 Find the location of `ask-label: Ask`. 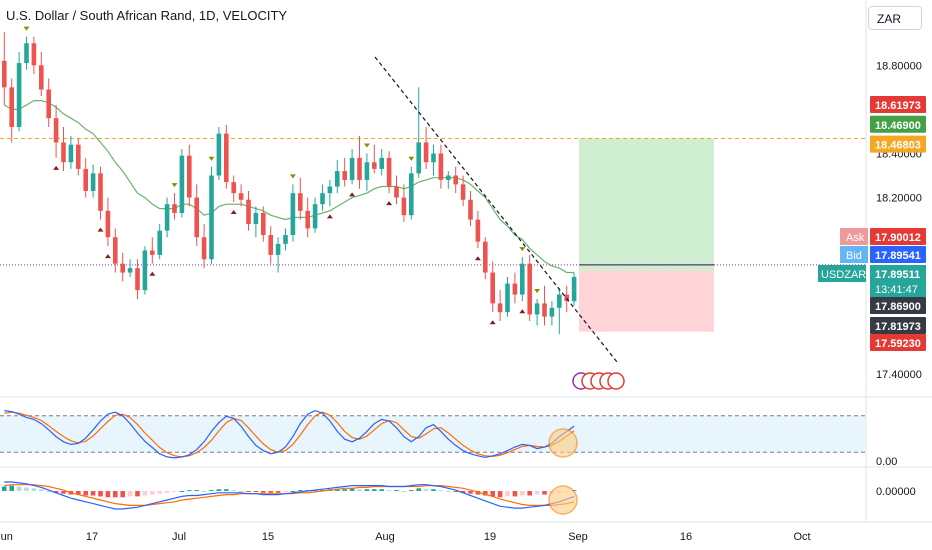

ask-label: Ask is located at coordinates (855, 238).